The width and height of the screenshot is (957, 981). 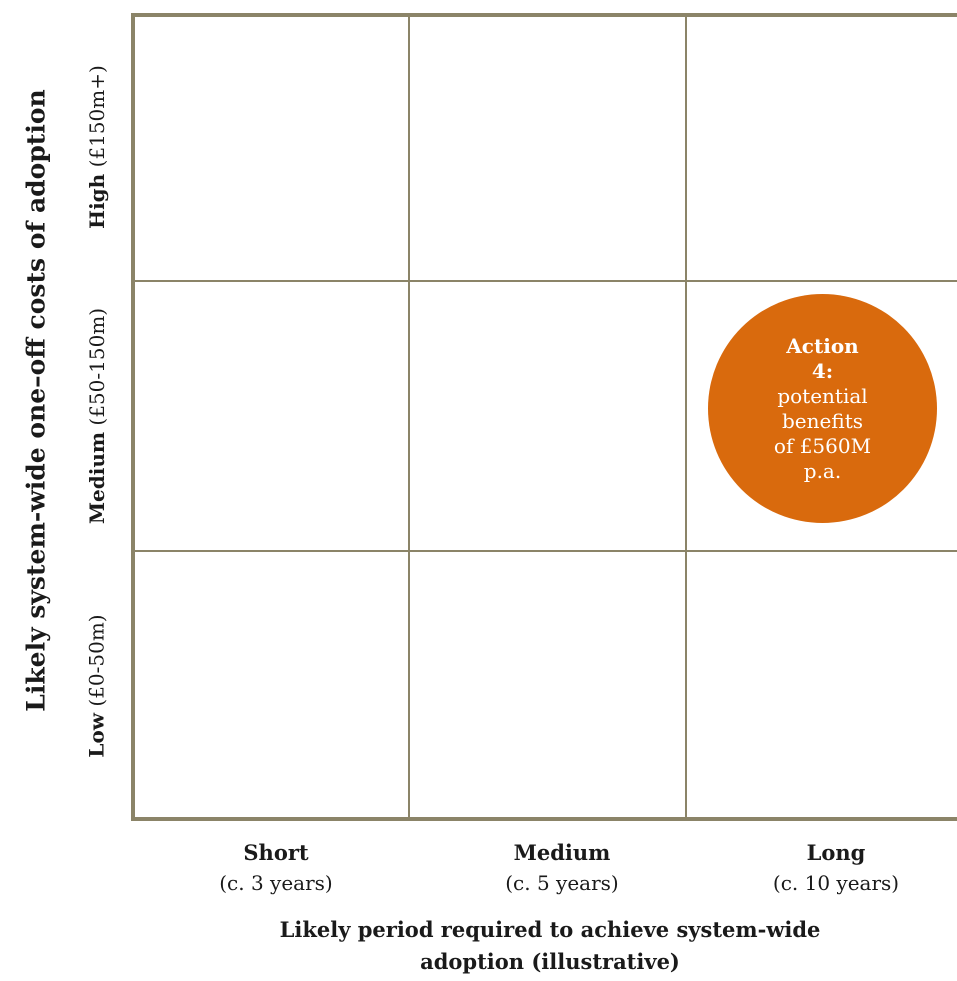 I want to click on column-label-long-name: Long, so click(x=836, y=853).